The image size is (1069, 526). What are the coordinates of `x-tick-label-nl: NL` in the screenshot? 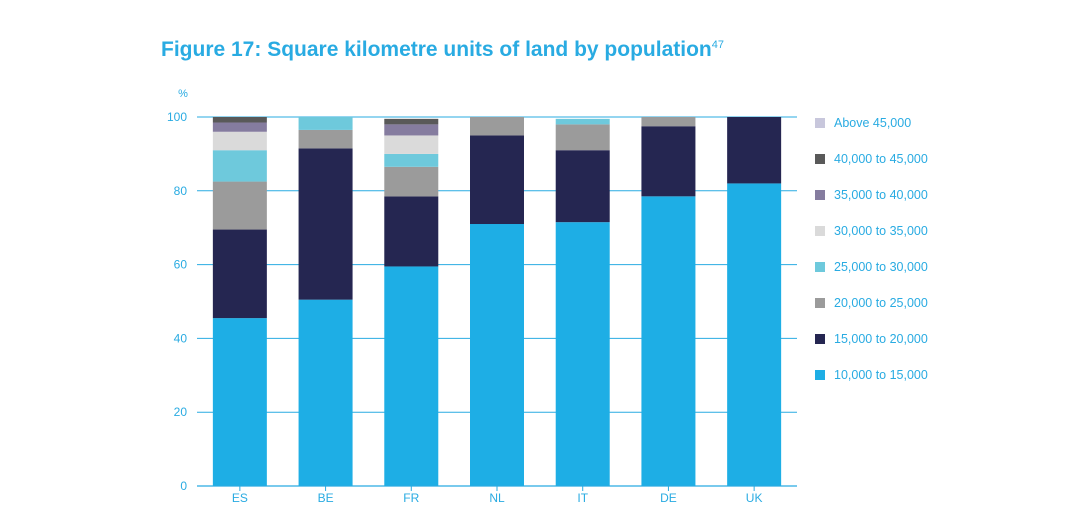 It's located at (497, 498).